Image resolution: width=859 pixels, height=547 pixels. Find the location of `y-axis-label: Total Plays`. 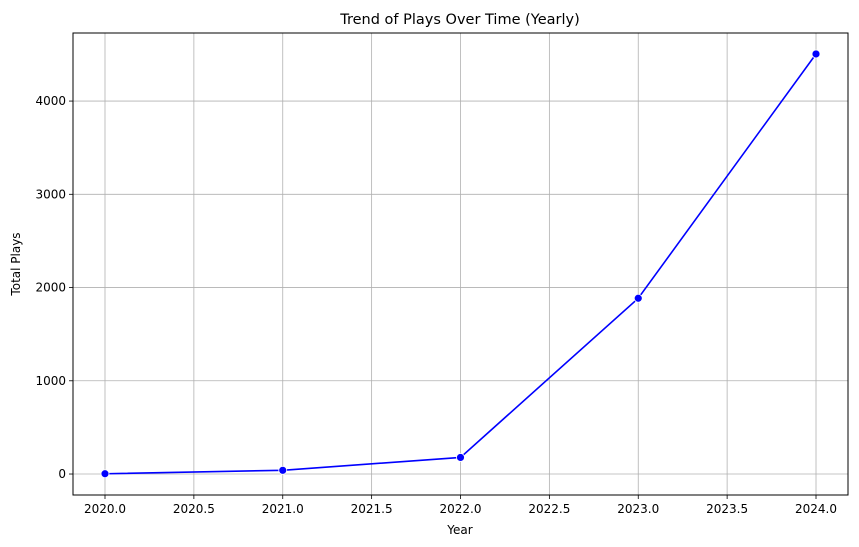

y-axis-label: Total Plays is located at coordinates (16, 264).